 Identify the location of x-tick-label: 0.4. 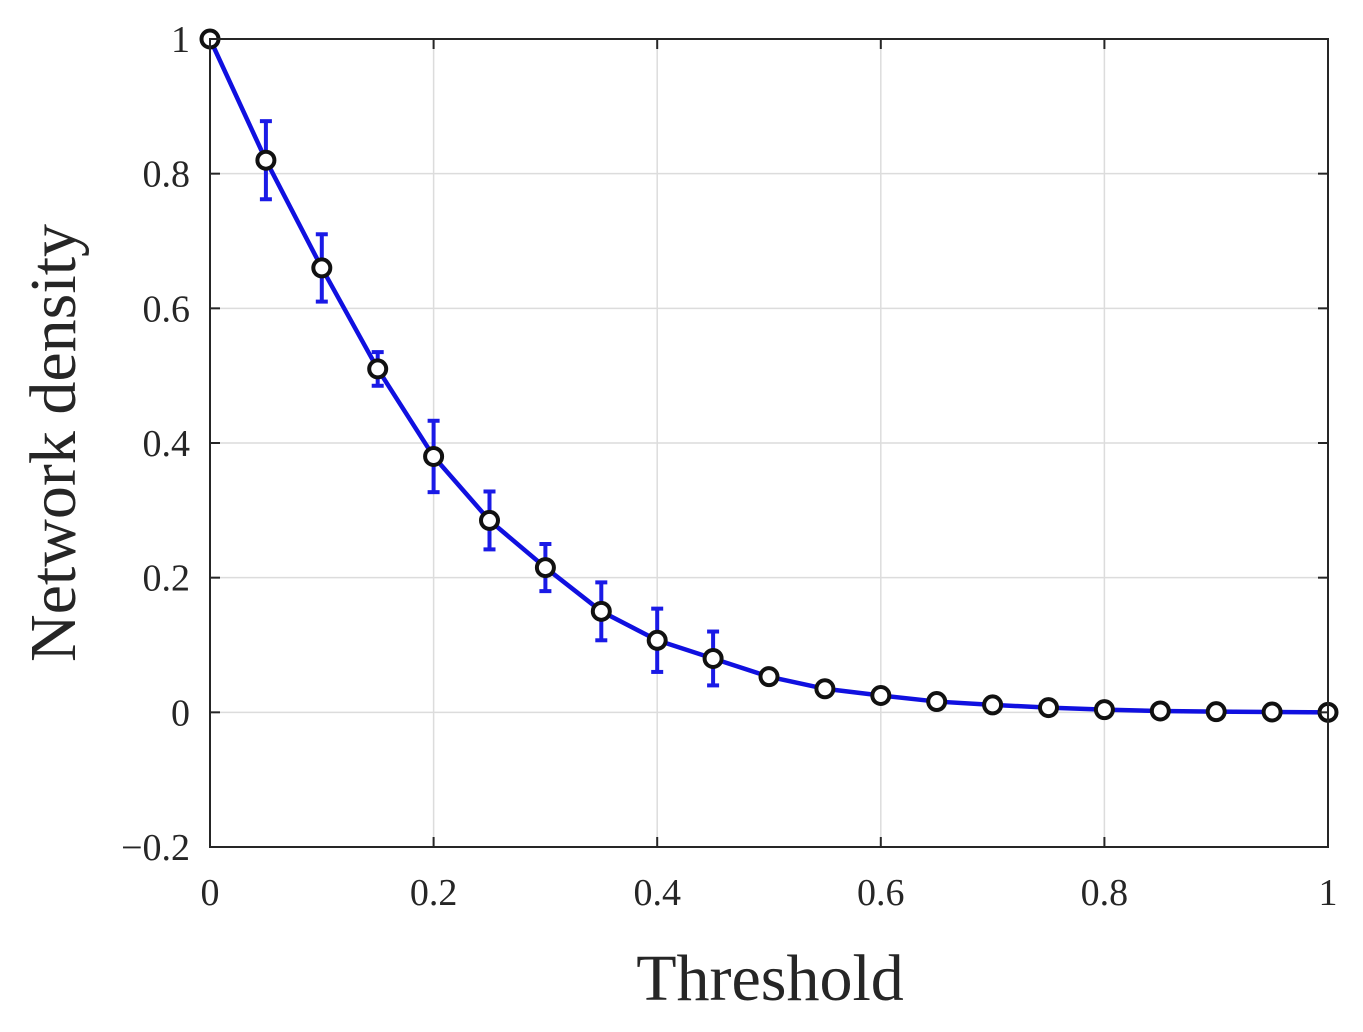
(657, 893).